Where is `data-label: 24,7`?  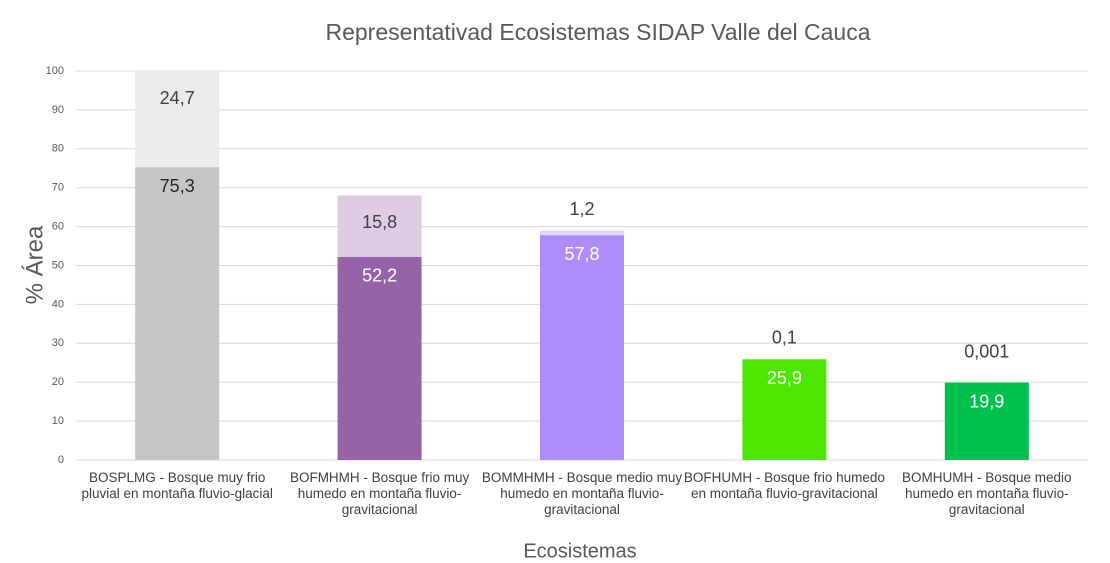
data-label: 24,7 is located at coordinates (177, 98).